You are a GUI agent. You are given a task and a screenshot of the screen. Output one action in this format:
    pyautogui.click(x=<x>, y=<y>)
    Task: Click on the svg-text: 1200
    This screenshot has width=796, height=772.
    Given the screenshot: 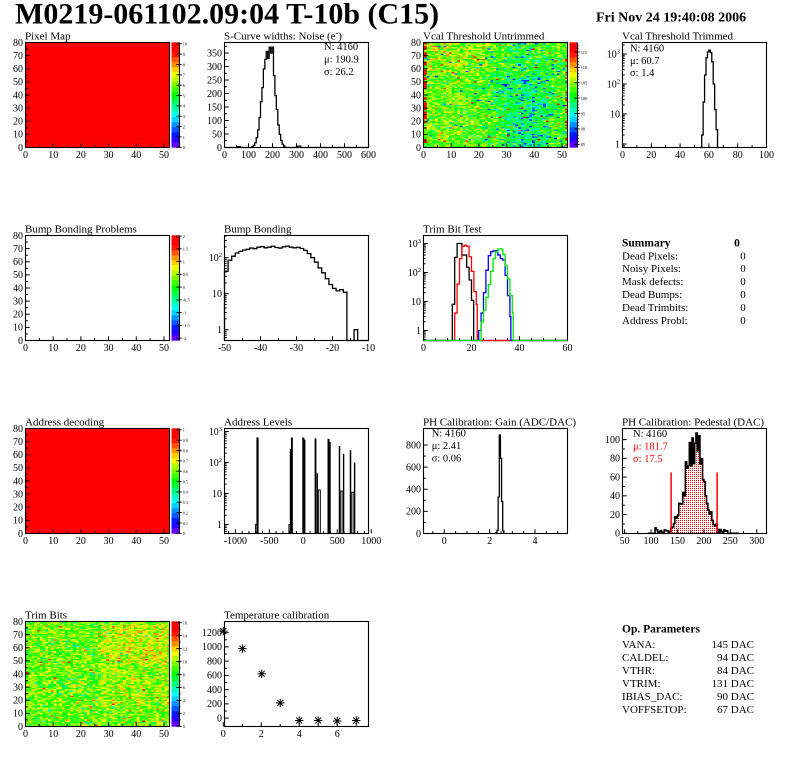 What is the action you would take?
    pyautogui.click(x=212, y=633)
    